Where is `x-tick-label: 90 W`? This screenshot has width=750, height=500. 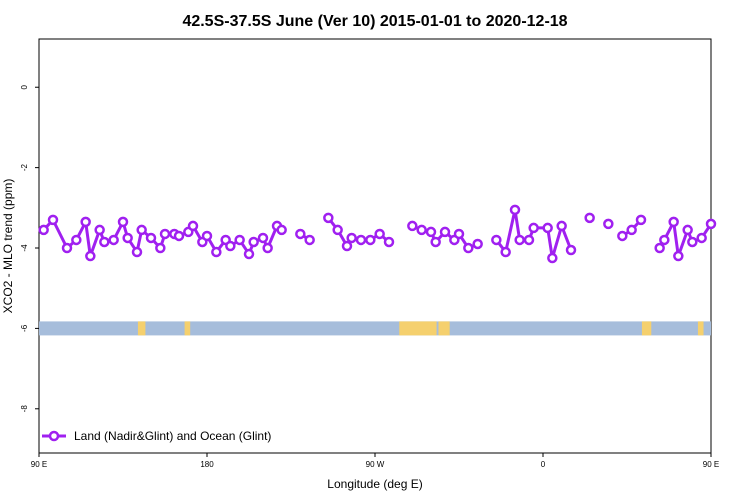
x-tick-label: 90 W is located at coordinates (375, 464).